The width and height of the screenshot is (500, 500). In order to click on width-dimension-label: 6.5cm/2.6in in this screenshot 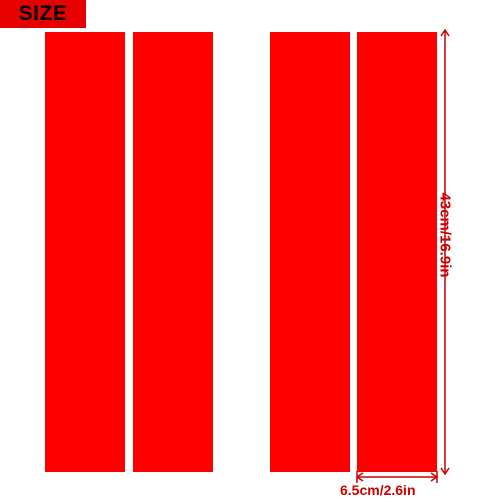, I will do `click(378, 490)`.